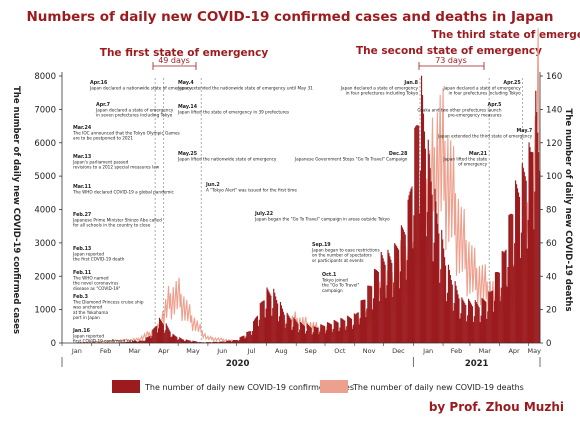  What do you see at coordinates (496, 407) in the screenshot?
I see `author-credit: by Prof. Zhou Muzhi` at bounding box center [496, 407].